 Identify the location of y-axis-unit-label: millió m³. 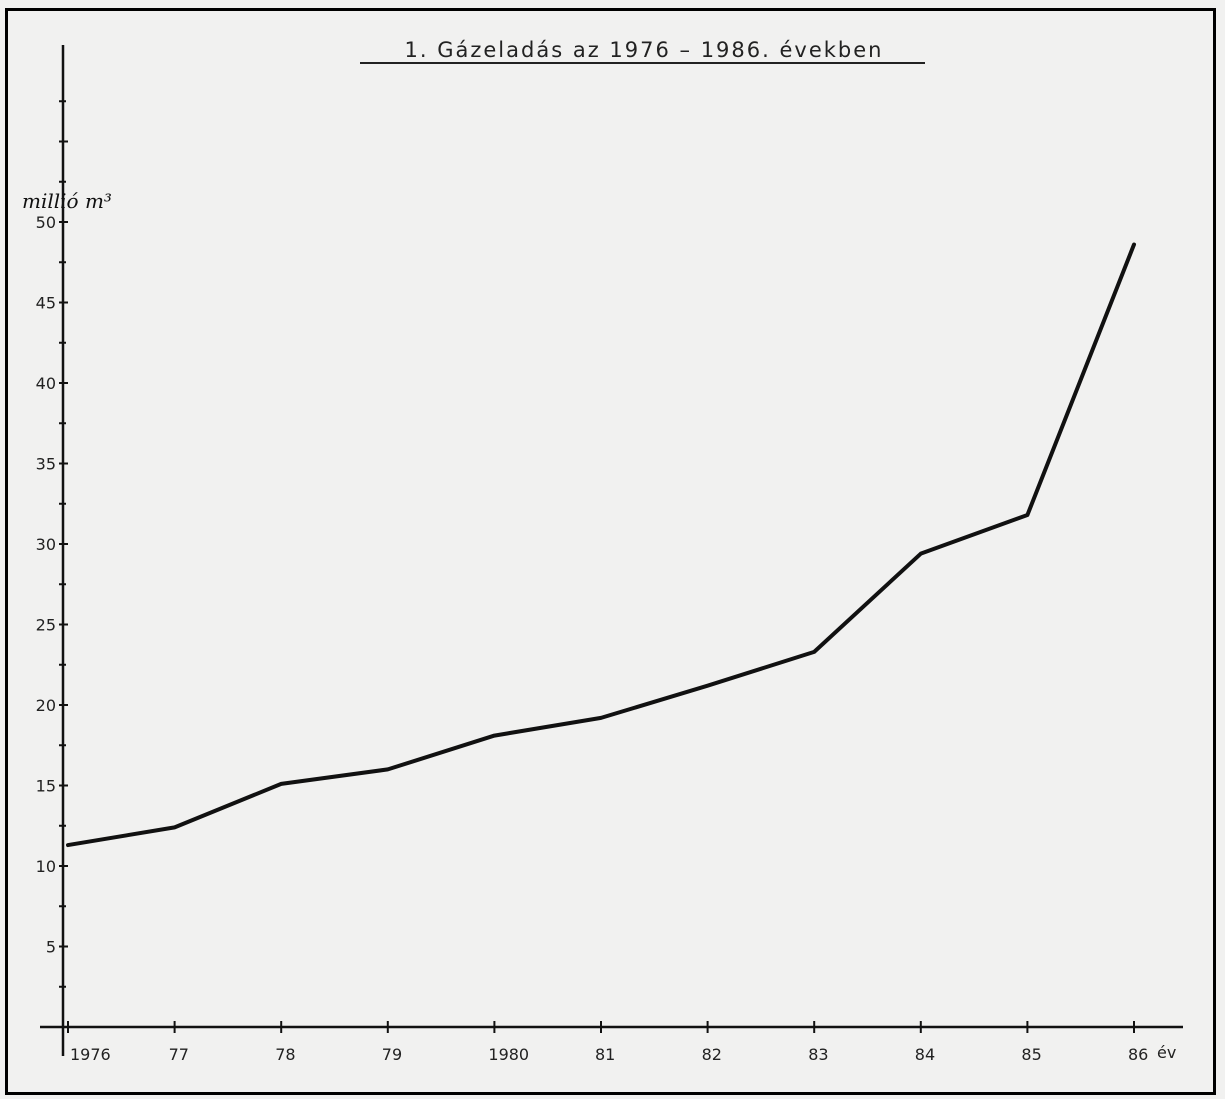
(67, 201).